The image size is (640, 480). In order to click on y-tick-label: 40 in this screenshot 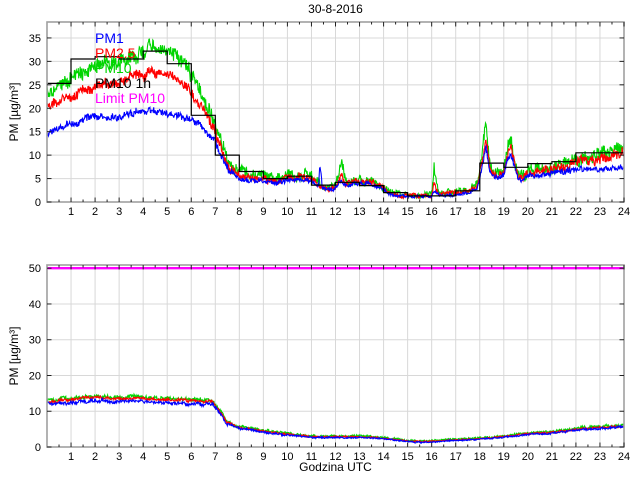, I will do `click(35, 305)`.